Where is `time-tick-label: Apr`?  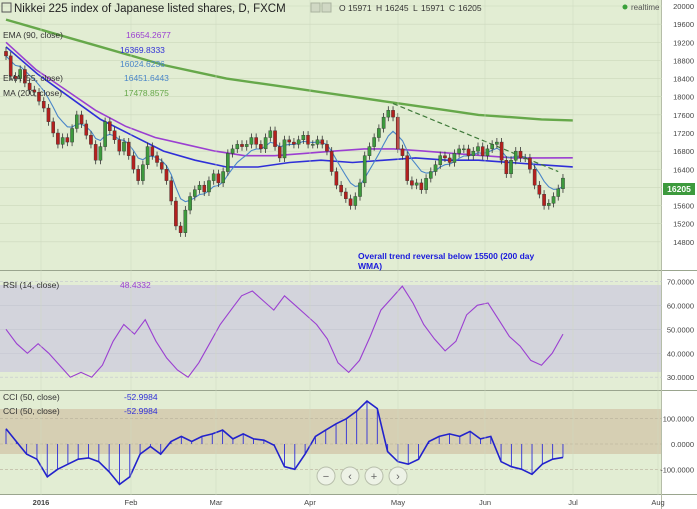
time-tick-label: Apr is located at coordinates (310, 502).